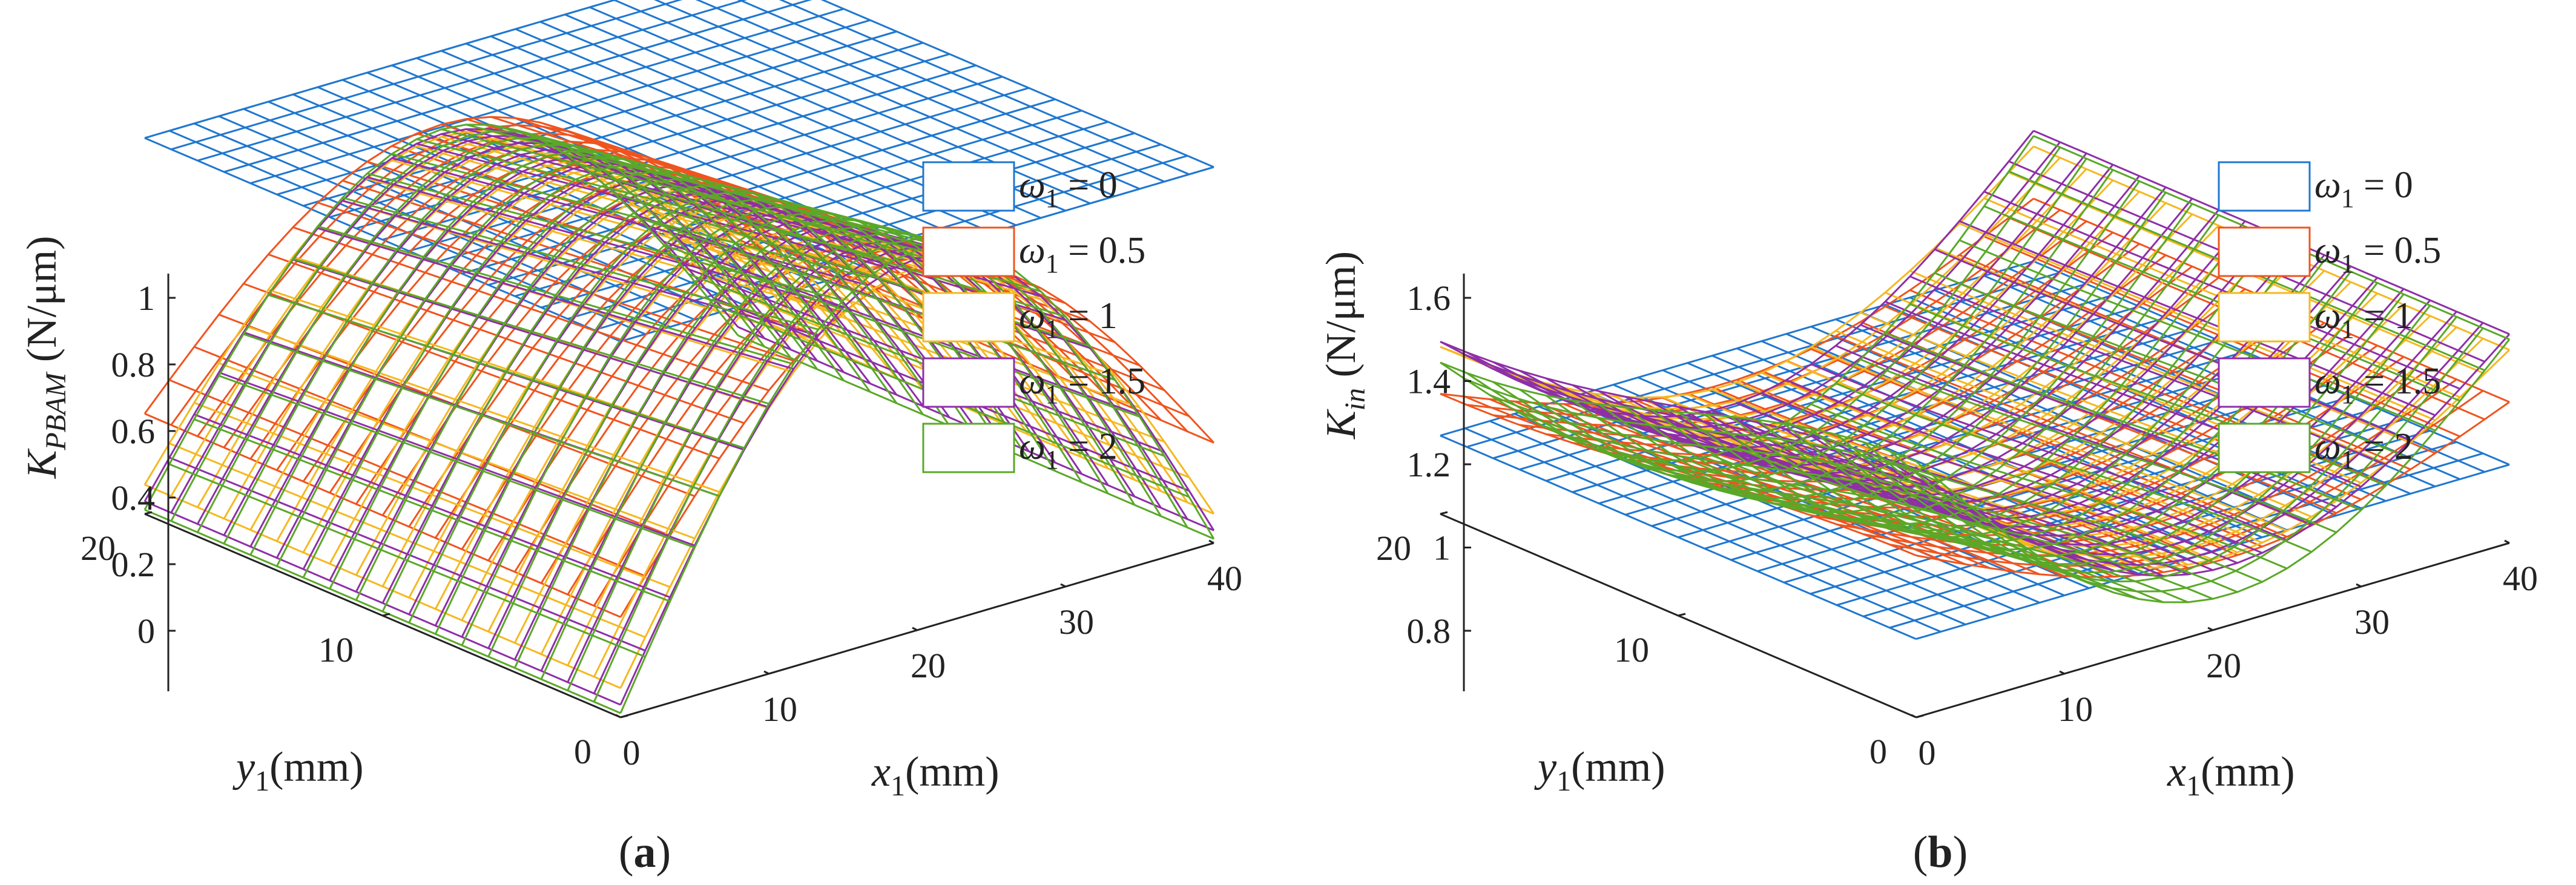 The height and width of the screenshot is (885, 2576). What do you see at coordinates (1068, 450) in the screenshot?
I see `a-legend-label: ω1 = 2` at bounding box center [1068, 450].